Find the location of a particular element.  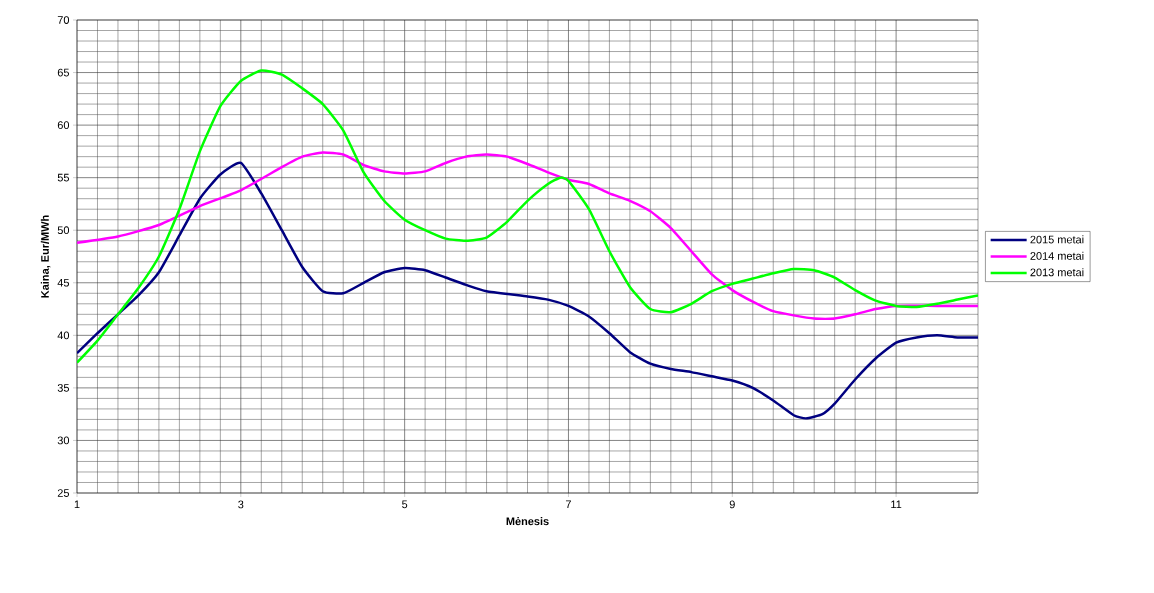

y-tick-label: 45 is located at coordinates (63, 282).